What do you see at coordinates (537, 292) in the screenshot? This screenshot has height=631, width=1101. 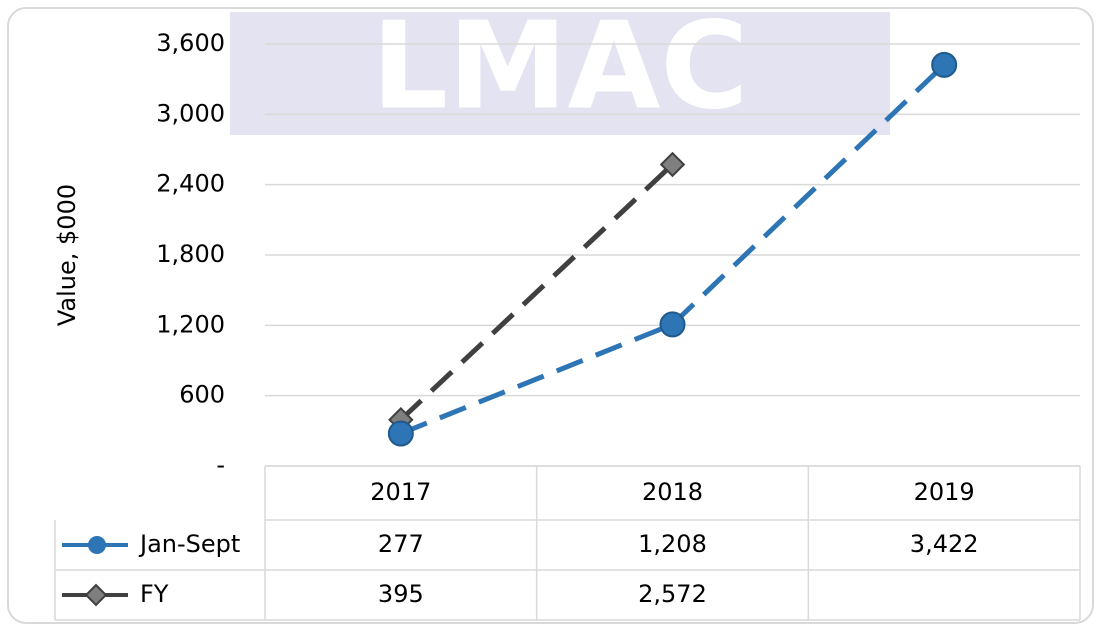 I see `series-line` at bounding box center [537, 292].